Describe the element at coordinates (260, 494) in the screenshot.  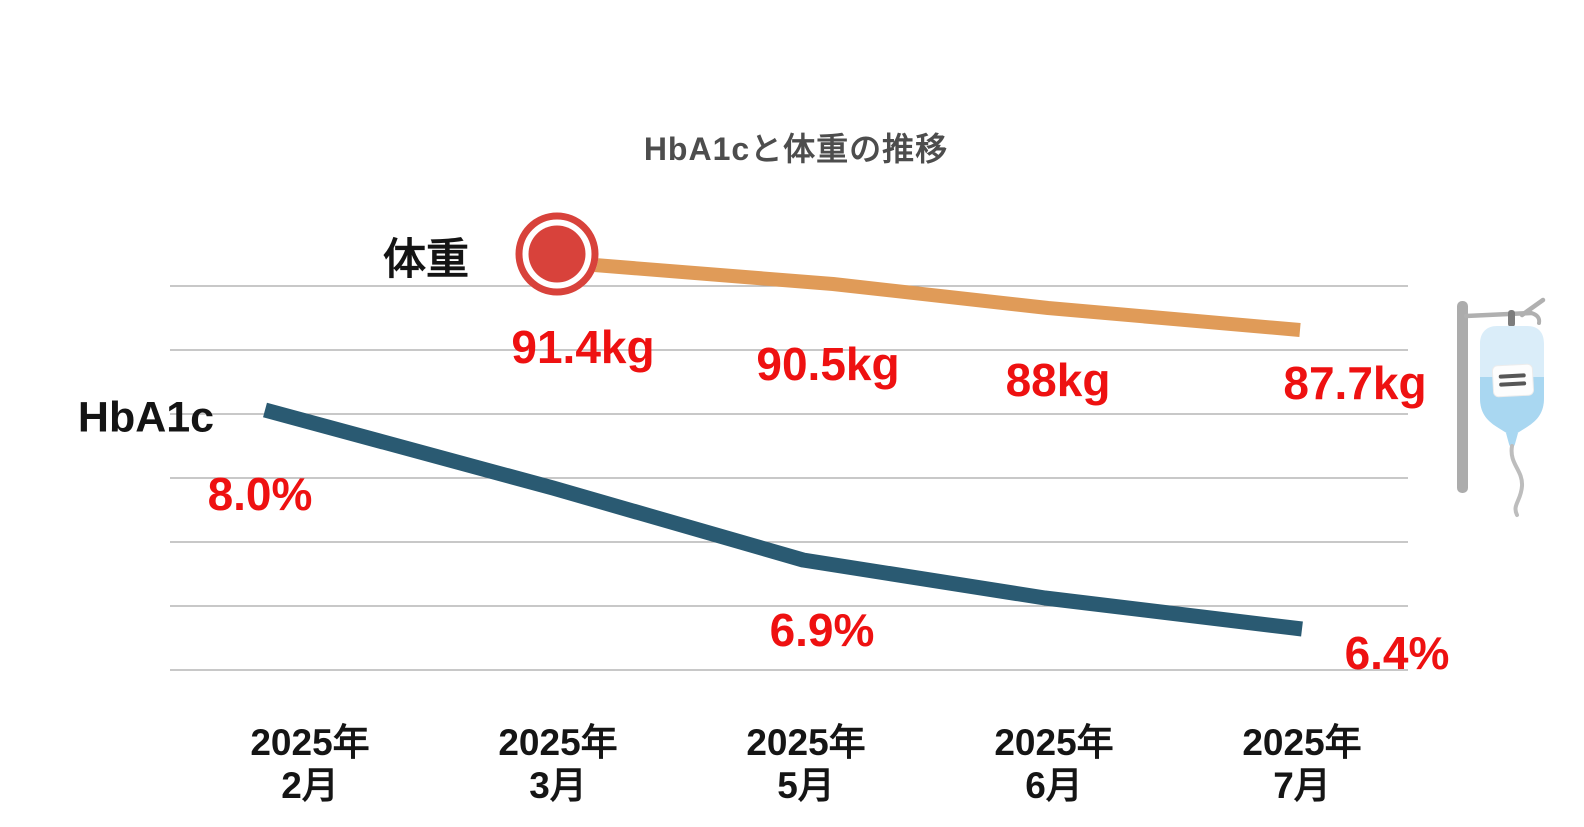
I see `hba1c-value-label: 8.0%` at that location.